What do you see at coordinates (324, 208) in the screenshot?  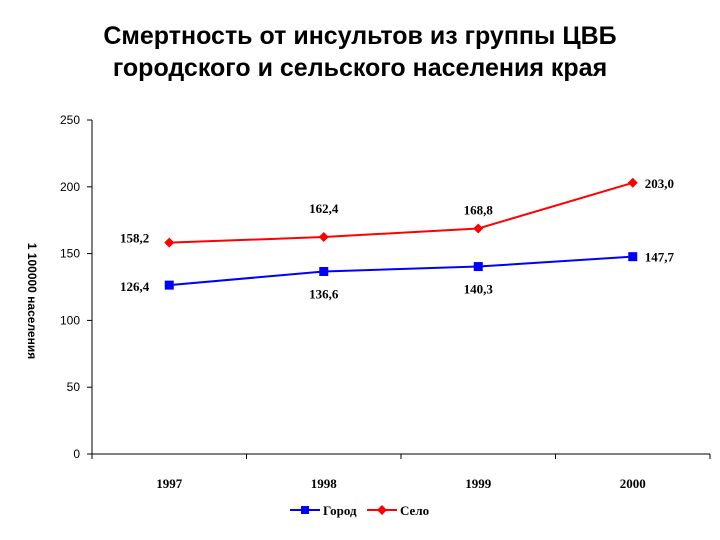 I see `data-label: 162,4` at bounding box center [324, 208].